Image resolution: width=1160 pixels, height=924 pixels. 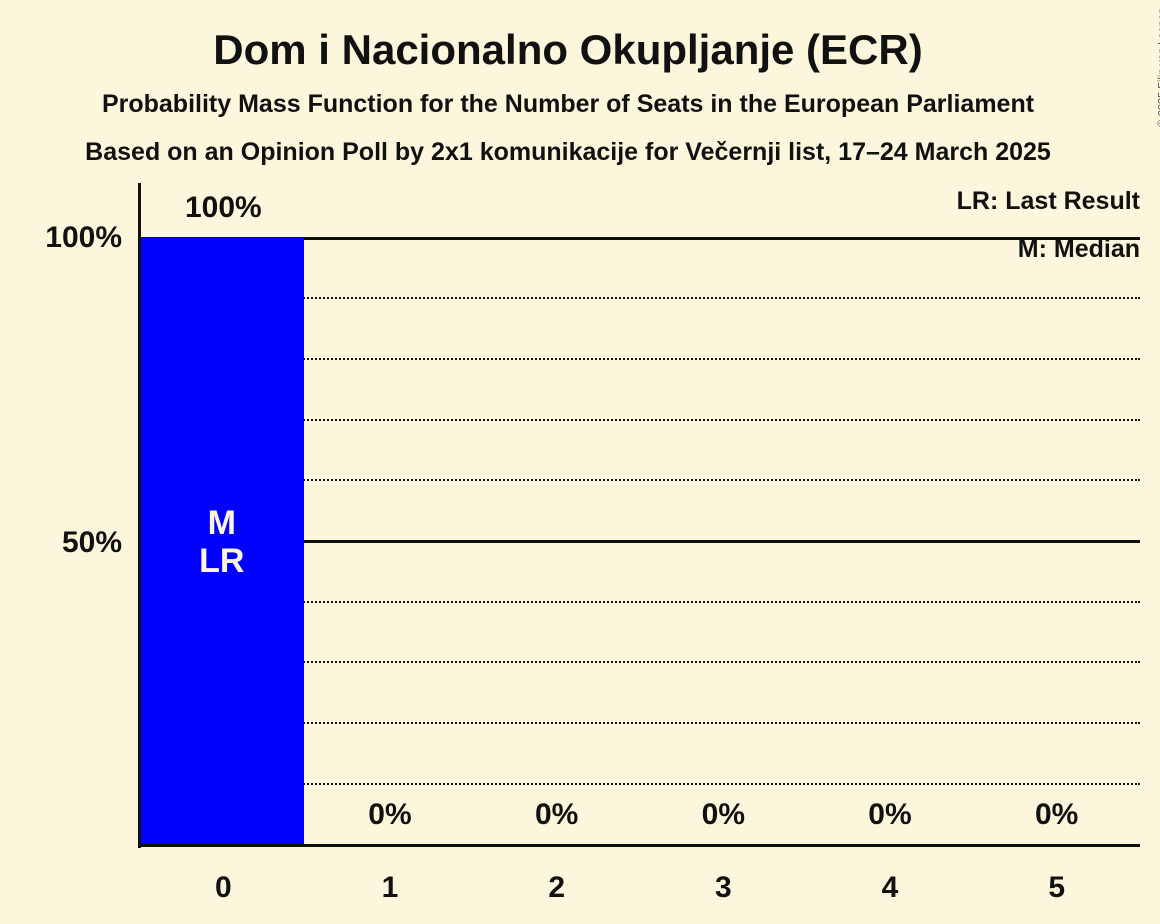 I want to click on y-axis, so click(x=139, y=515).